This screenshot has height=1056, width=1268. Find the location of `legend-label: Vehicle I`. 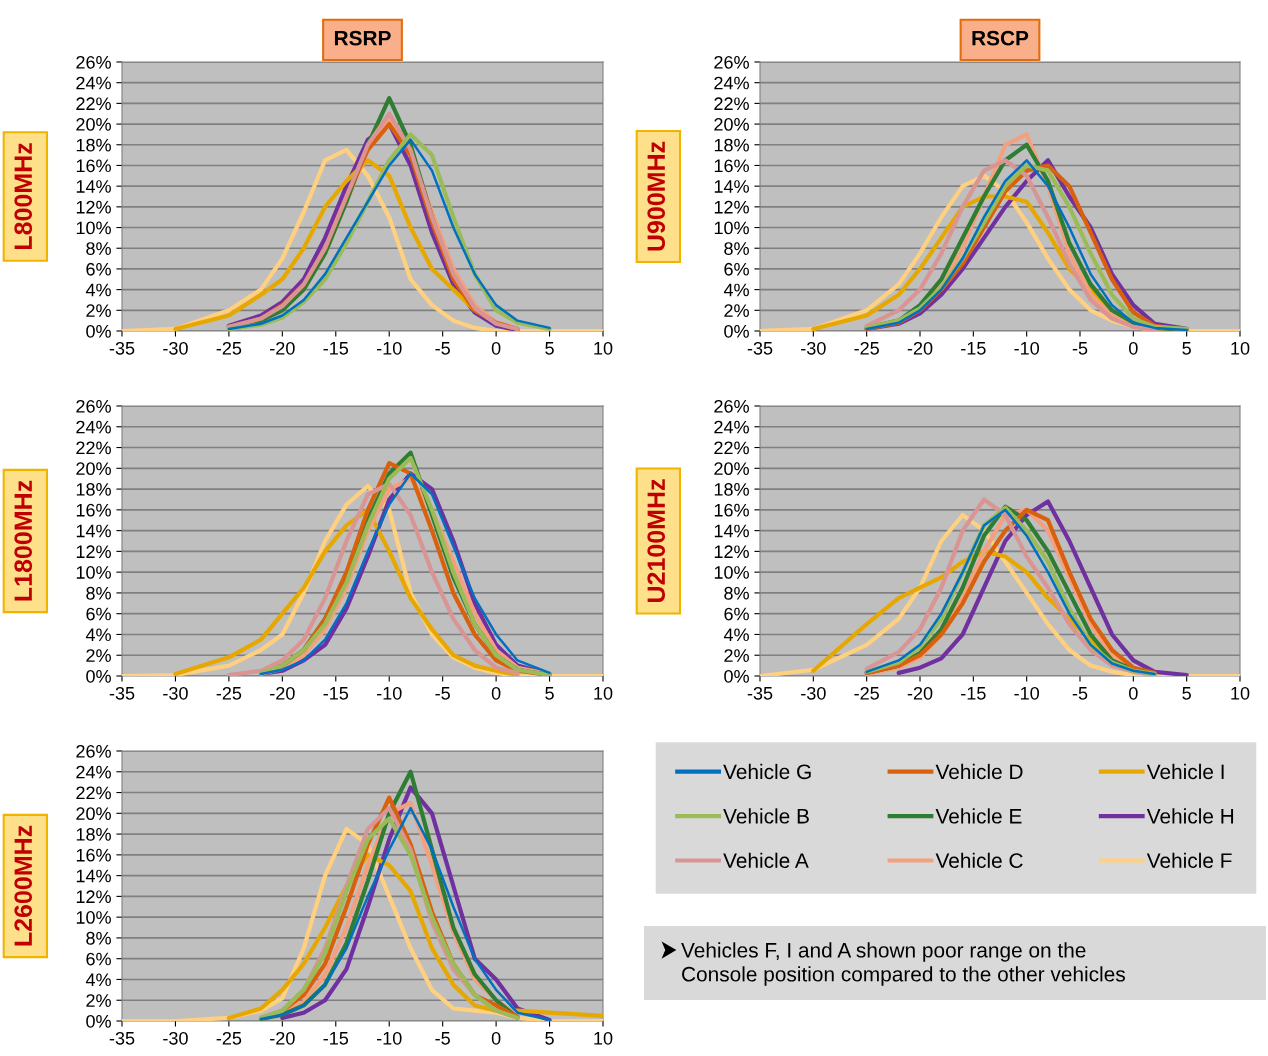

legend-label: Vehicle I is located at coordinates (1185, 771).